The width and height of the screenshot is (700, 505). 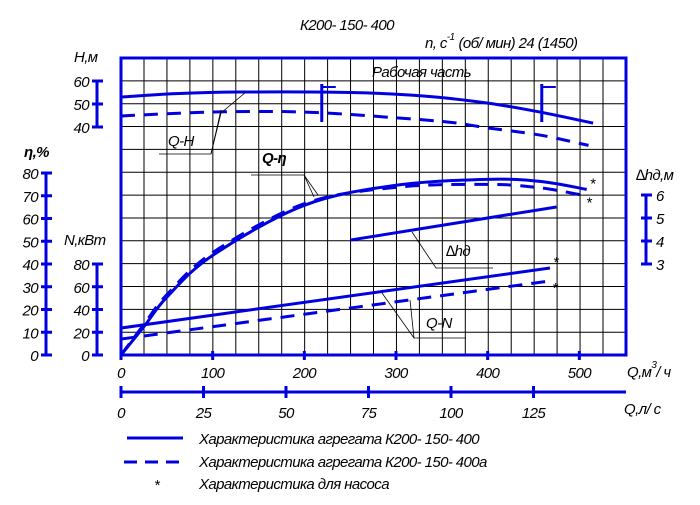 I want to click on q-m3h-axis-label: Q,м3/ ч, so click(x=649, y=370).